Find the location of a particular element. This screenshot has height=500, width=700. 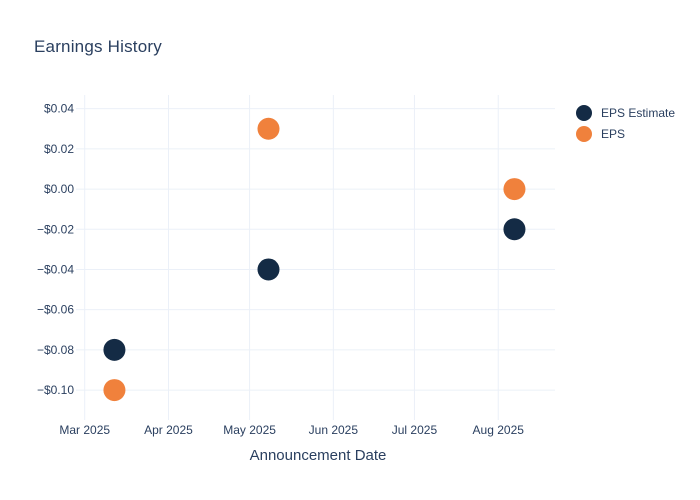

x-axis-title: Announcement Date is located at coordinates (318, 455).